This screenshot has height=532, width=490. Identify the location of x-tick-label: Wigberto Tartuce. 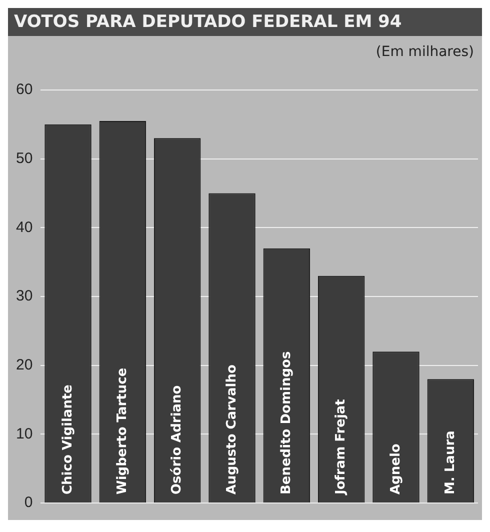
(122, 431).